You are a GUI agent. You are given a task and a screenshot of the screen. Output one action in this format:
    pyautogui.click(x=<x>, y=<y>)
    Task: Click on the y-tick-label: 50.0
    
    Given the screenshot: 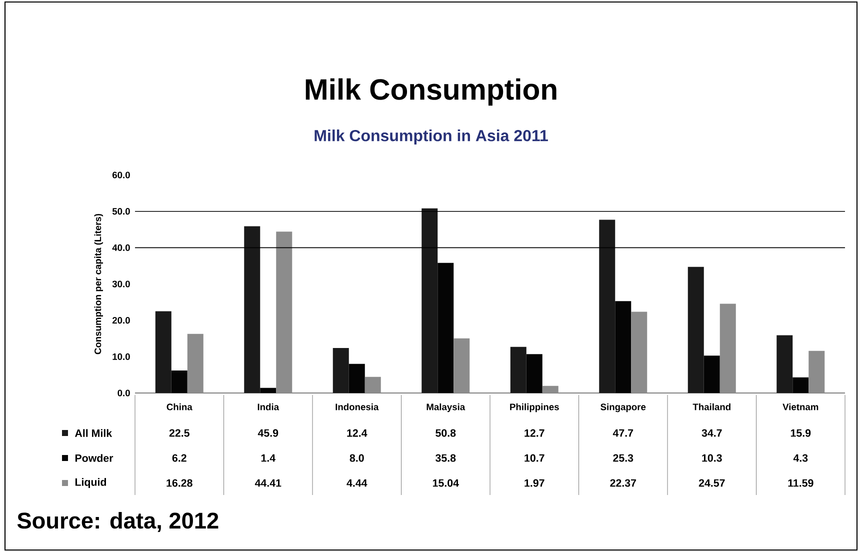 What is the action you would take?
    pyautogui.click(x=121, y=211)
    